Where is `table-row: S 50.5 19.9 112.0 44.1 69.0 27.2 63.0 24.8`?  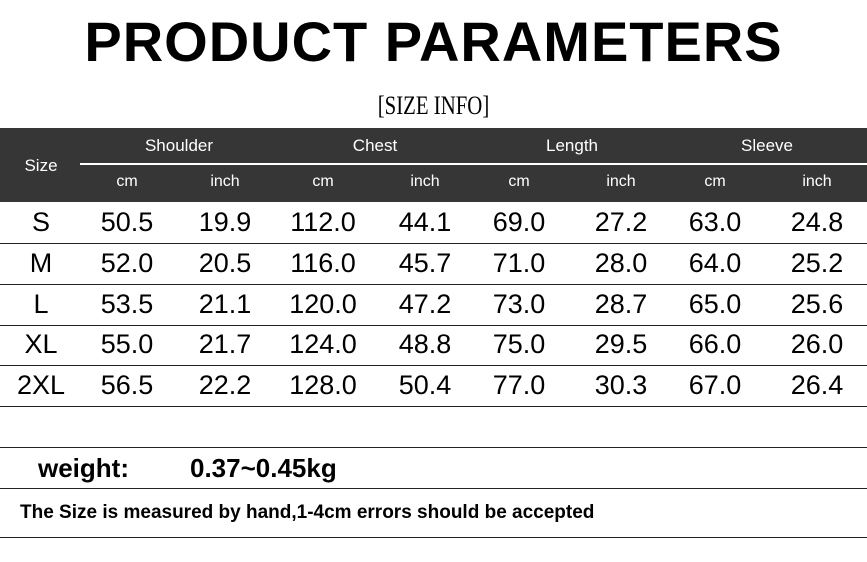
table-row: S 50.5 19.9 112.0 44.1 69.0 27.2 63.0 24.8 is located at coordinates (433, 222).